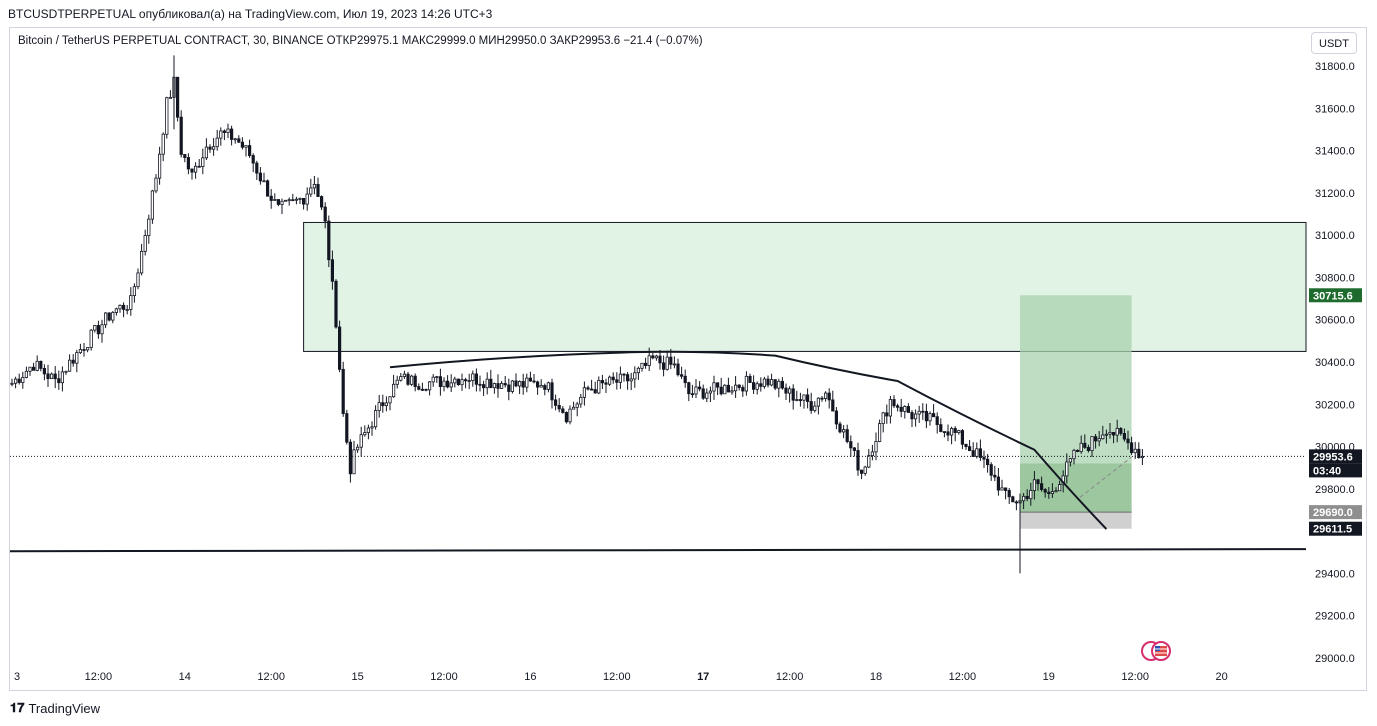 Image resolution: width=1377 pixels, height=726 pixels. I want to click on price-label-bg-countdown, so click(1335, 470).